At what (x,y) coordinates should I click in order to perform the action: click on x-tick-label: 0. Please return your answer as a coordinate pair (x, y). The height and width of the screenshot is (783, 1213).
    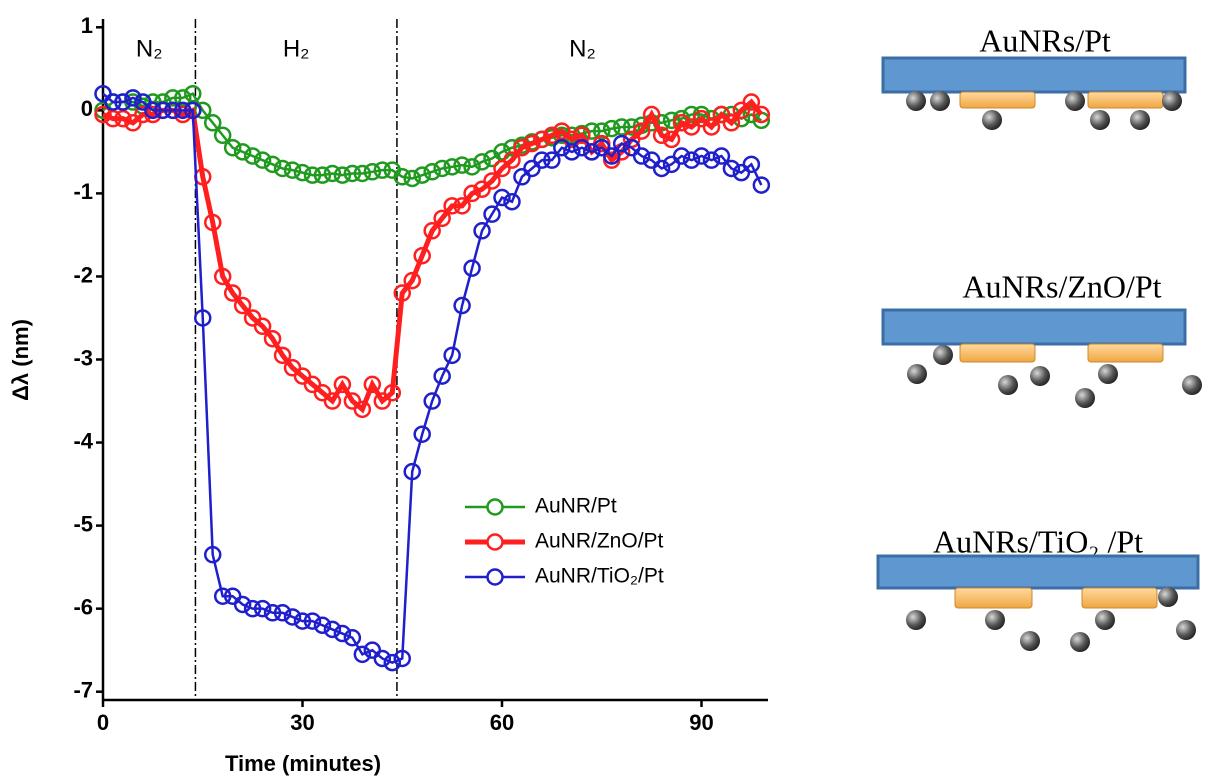
    Looking at the image, I should click on (103, 722).